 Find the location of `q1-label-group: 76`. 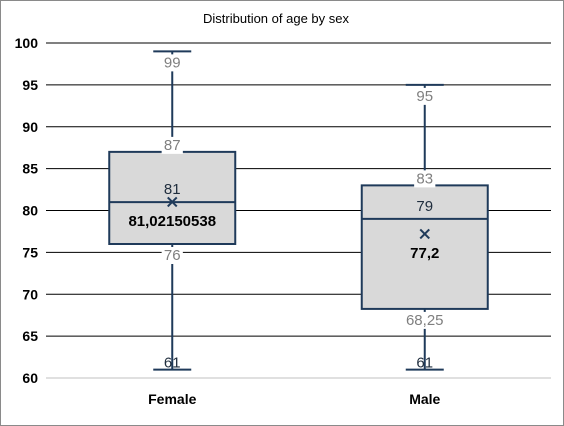

q1-label-group: 76 is located at coordinates (172, 255).